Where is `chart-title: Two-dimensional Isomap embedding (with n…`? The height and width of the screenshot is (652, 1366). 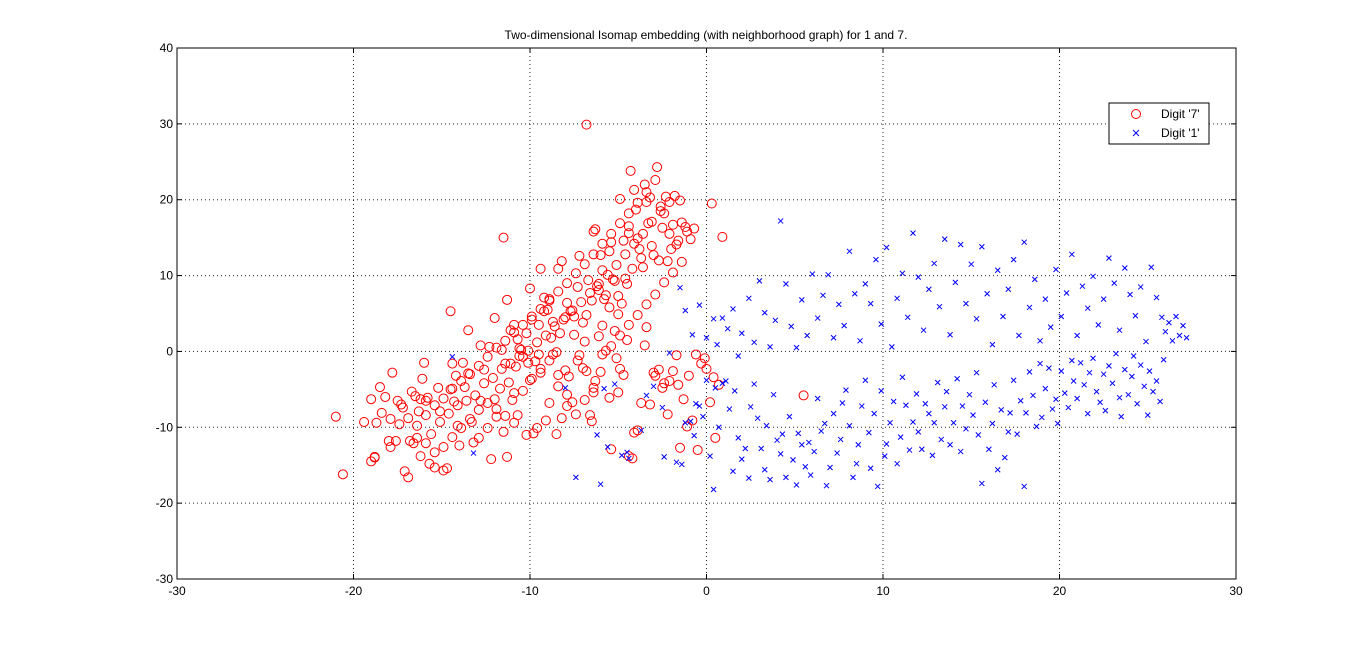 chart-title: Two-dimensional Isomap embedding (with n… is located at coordinates (706, 35).